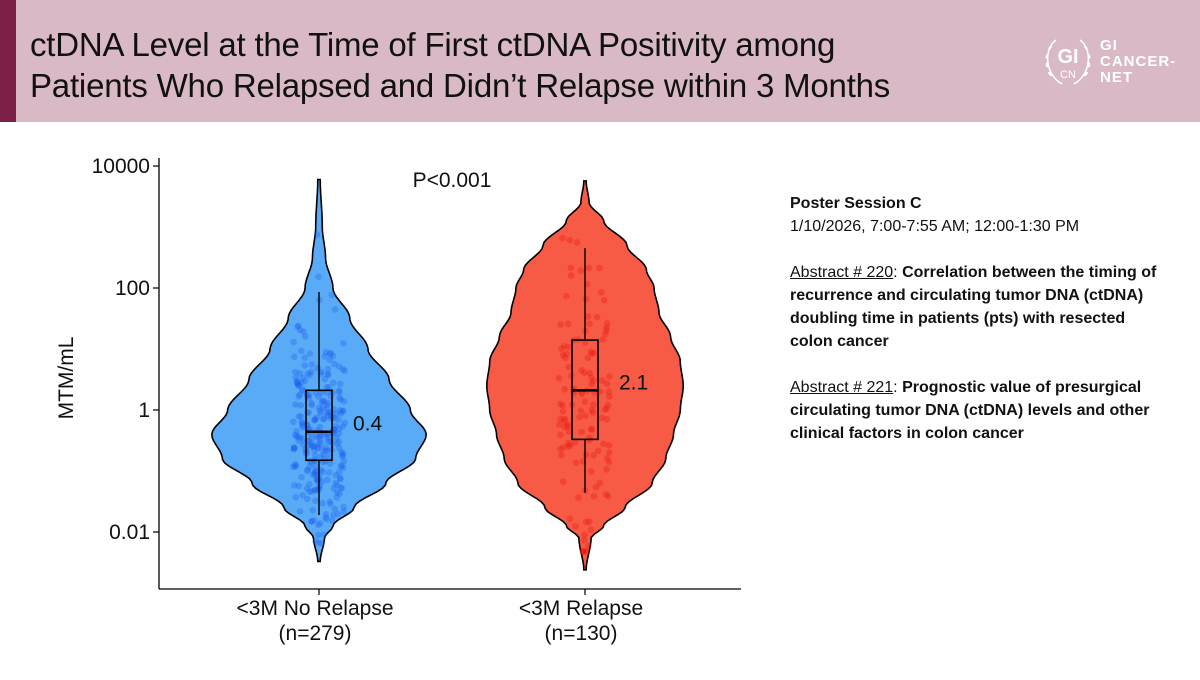 The height and width of the screenshot is (680, 1200). What do you see at coordinates (315, 608) in the screenshot?
I see `x-tick-label: <3M No Relapse` at bounding box center [315, 608].